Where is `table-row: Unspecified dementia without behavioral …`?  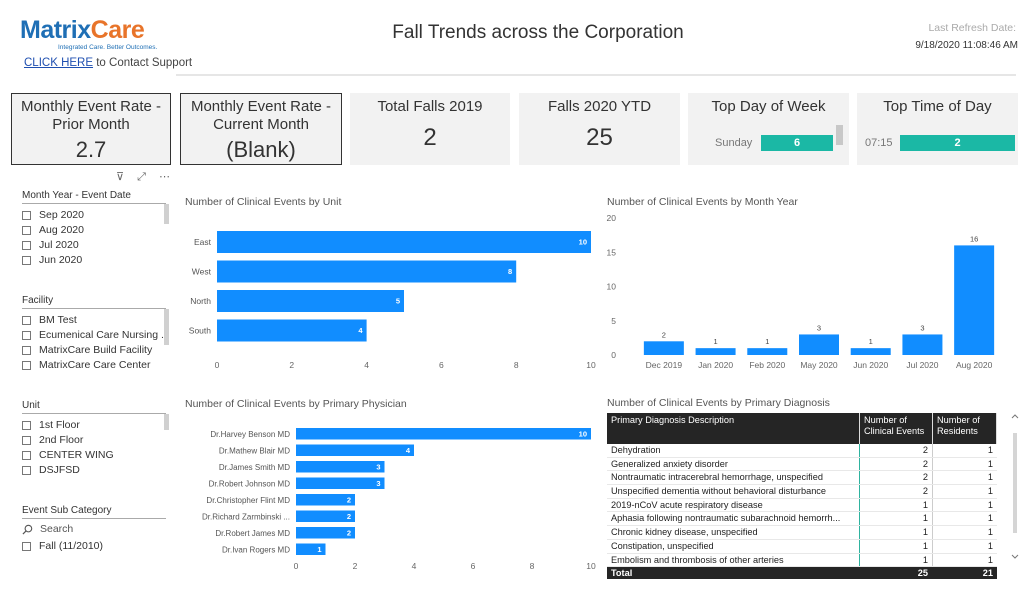 table-row: Unspecified dementia without behavioral … is located at coordinates (802, 492).